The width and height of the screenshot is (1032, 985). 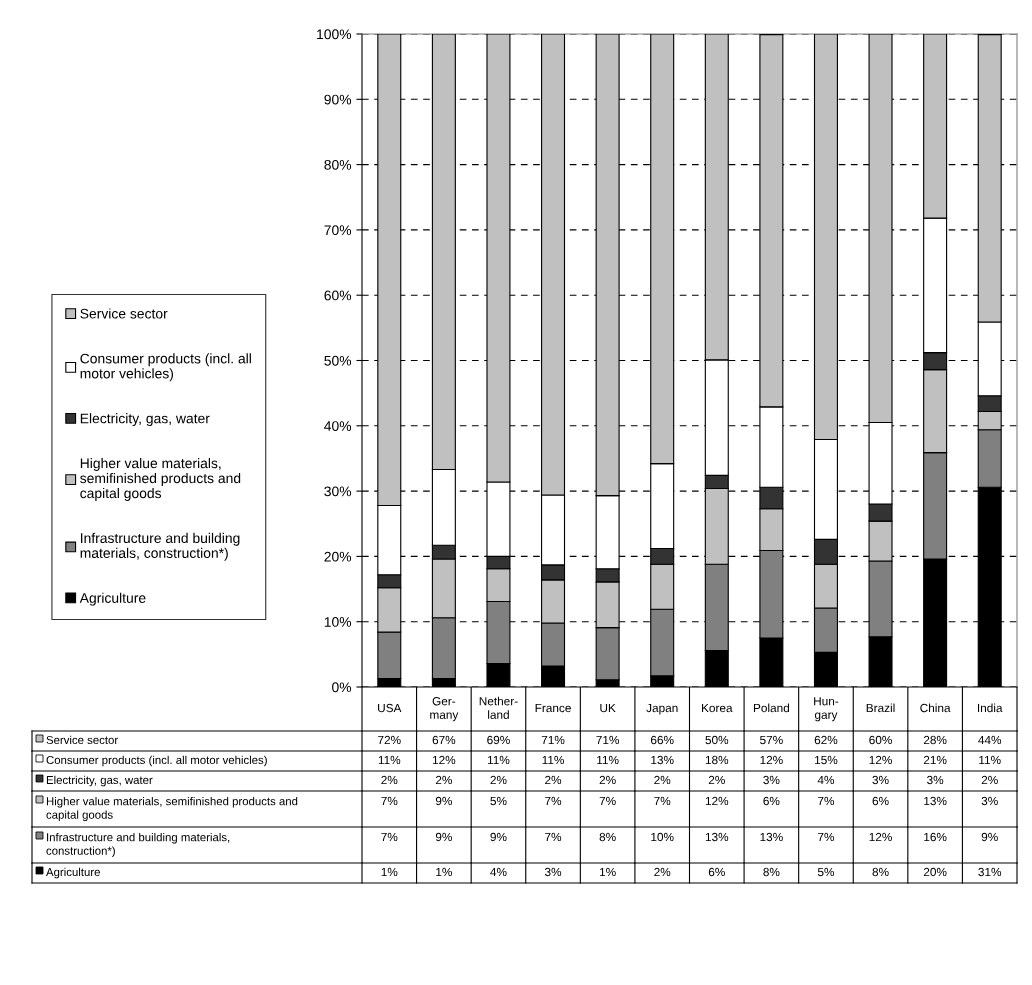 I want to click on y-tick-label: 100%, so click(x=334, y=34).